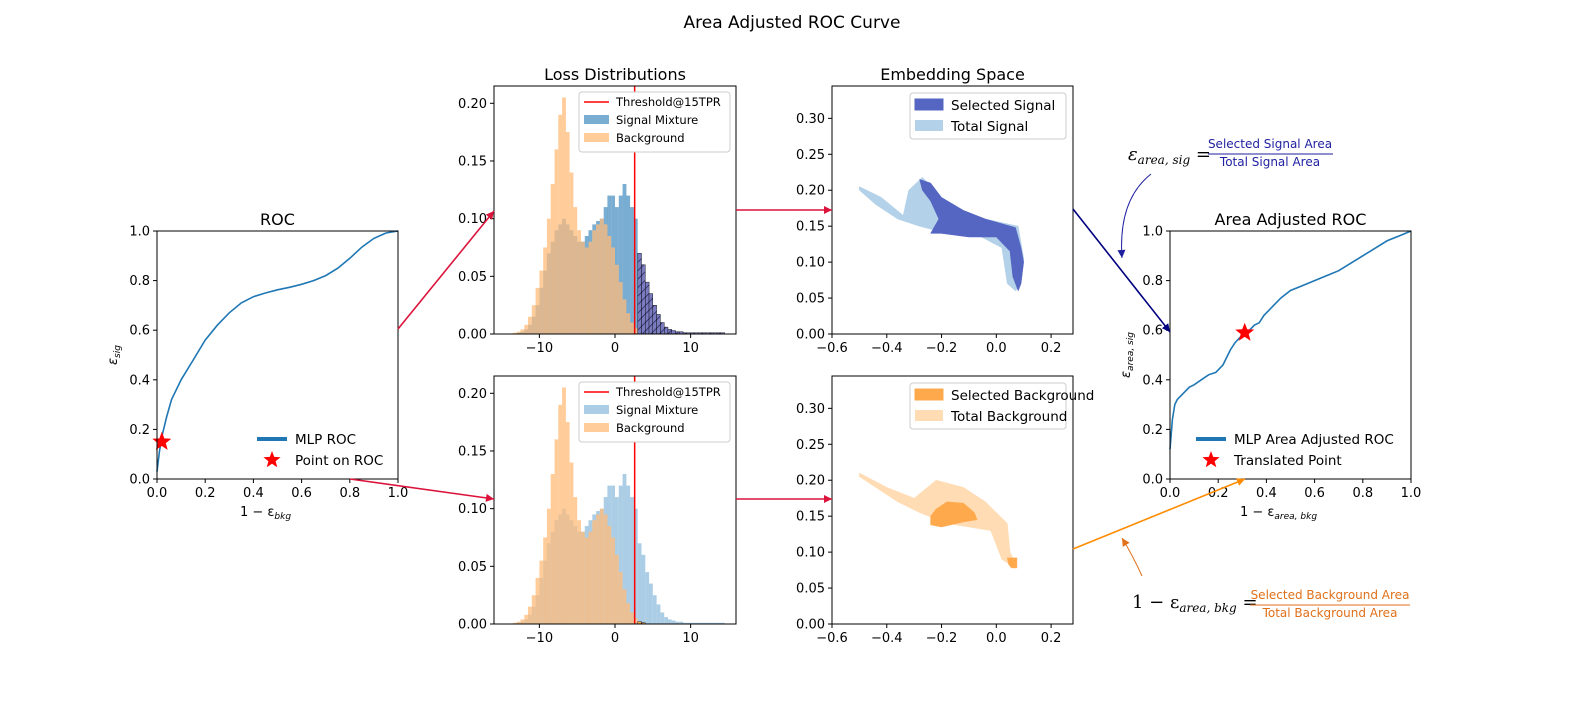 This screenshot has height=720, width=1584. What do you see at coordinates (810, 299) in the screenshot?
I see `y-tick-label: 0.05` at bounding box center [810, 299].